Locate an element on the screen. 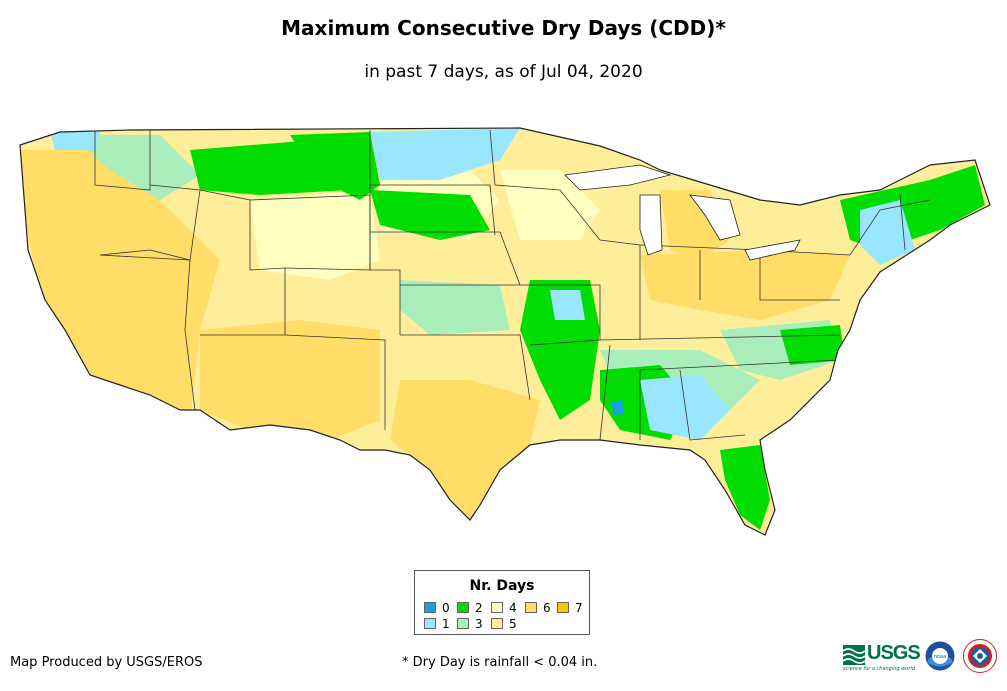 The height and width of the screenshot is (691, 1007). lake-huron is located at coordinates (715, 217).